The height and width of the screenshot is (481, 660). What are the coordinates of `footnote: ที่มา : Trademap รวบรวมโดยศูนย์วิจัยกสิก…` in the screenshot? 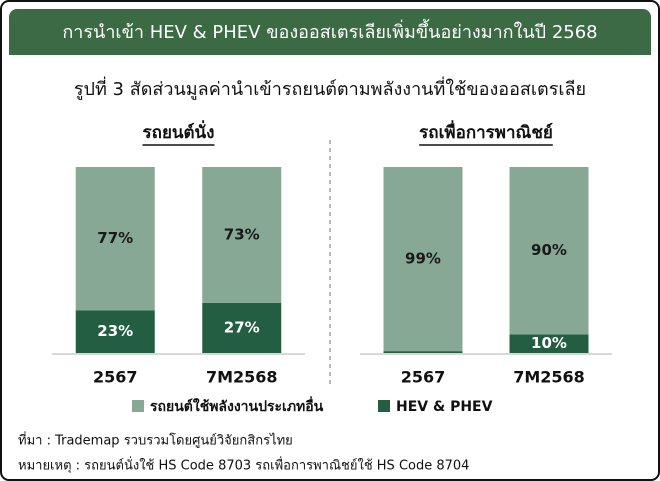 It's located at (155, 440).